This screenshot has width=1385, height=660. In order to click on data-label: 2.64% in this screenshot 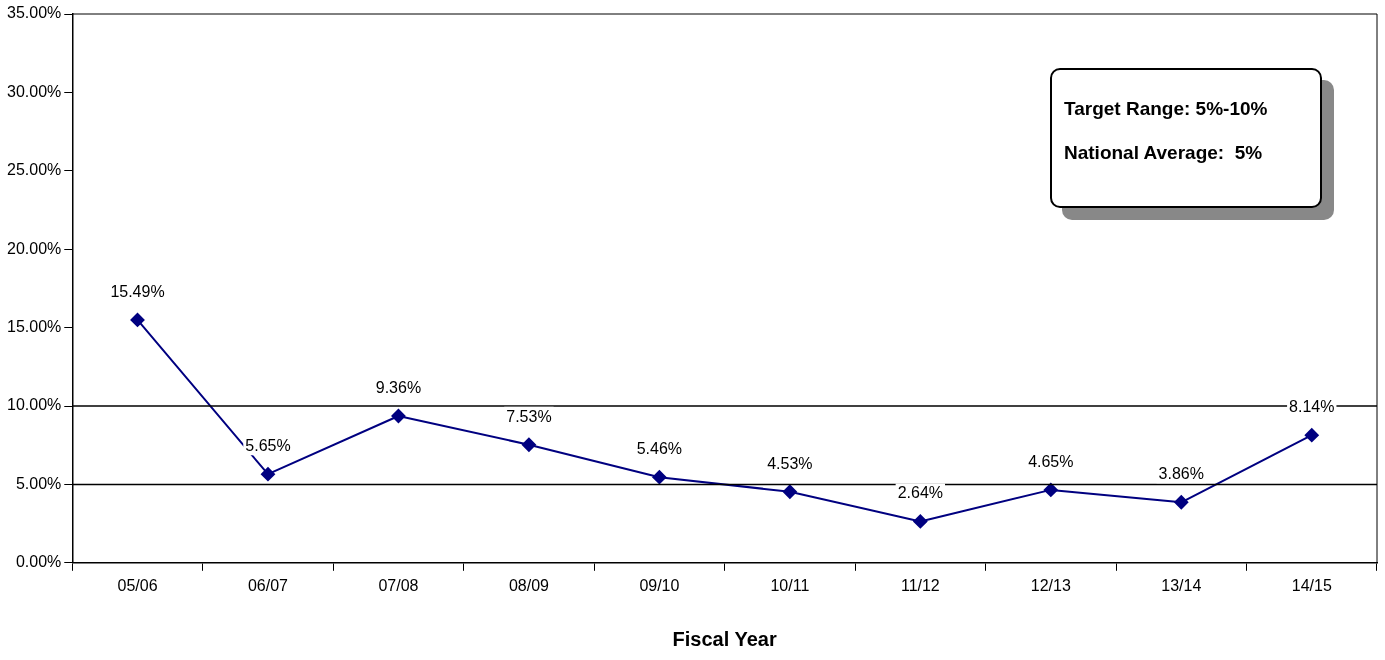, I will do `click(920, 493)`.